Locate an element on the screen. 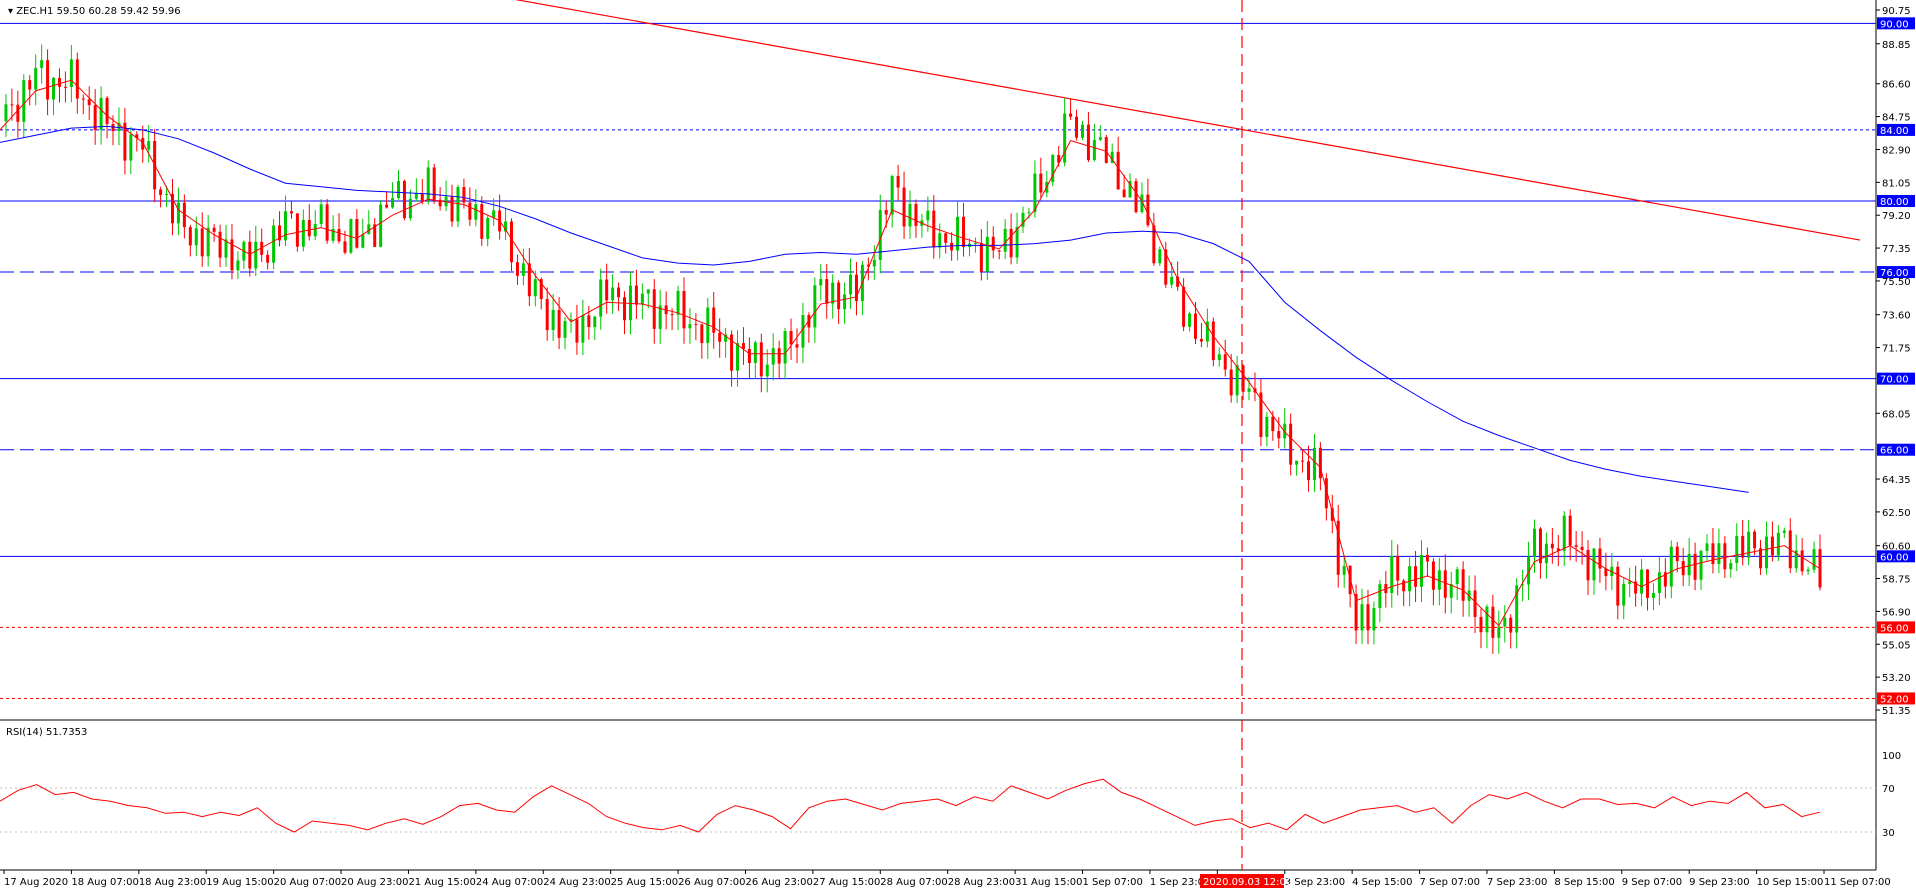 The height and width of the screenshot is (891, 1916). price-tick-label-13: 62.50 is located at coordinates (1896, 513).